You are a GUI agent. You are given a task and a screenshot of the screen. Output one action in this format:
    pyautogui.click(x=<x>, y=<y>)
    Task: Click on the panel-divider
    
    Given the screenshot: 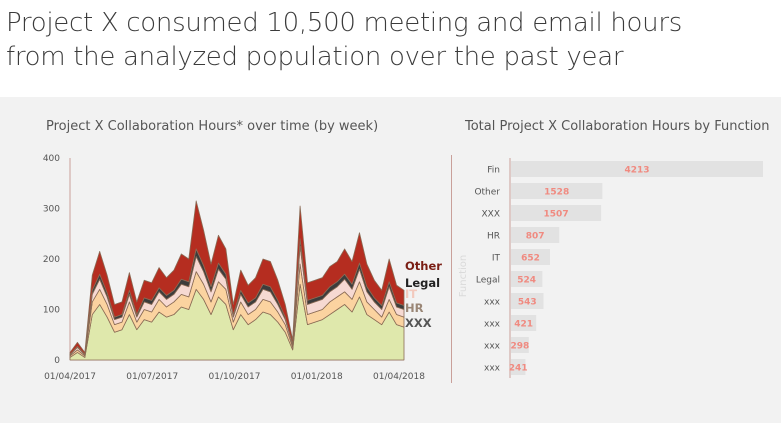 What is the action you would take?
    pyautogui.click(x=451, y=269)
    